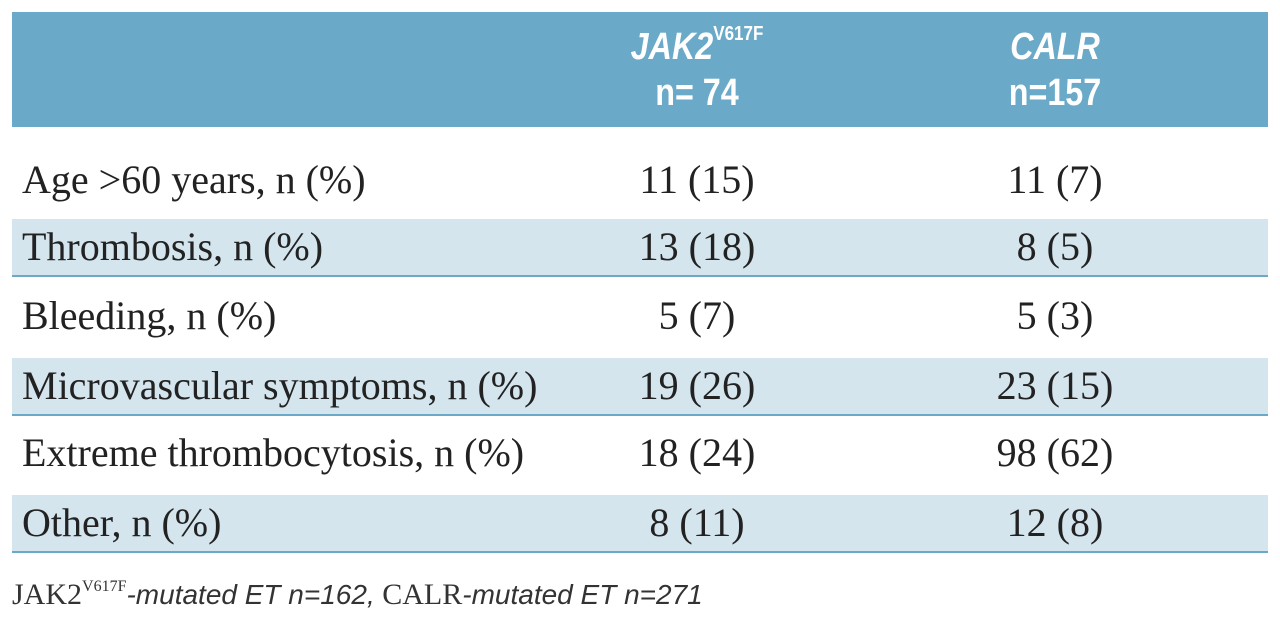 This screenshot has height=626, width=1280. What do you see at coordinates (697, 522) in the screenshot?
I see `value-cell: 8 (11)` at bounding box center [697, 522].